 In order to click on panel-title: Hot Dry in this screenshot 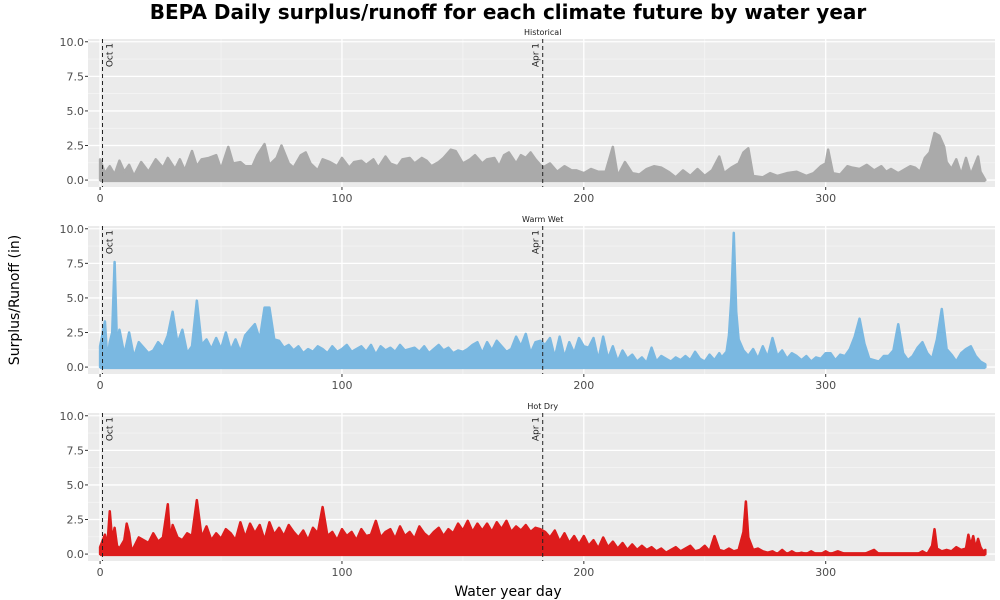, I will do `click(542, 406)`.